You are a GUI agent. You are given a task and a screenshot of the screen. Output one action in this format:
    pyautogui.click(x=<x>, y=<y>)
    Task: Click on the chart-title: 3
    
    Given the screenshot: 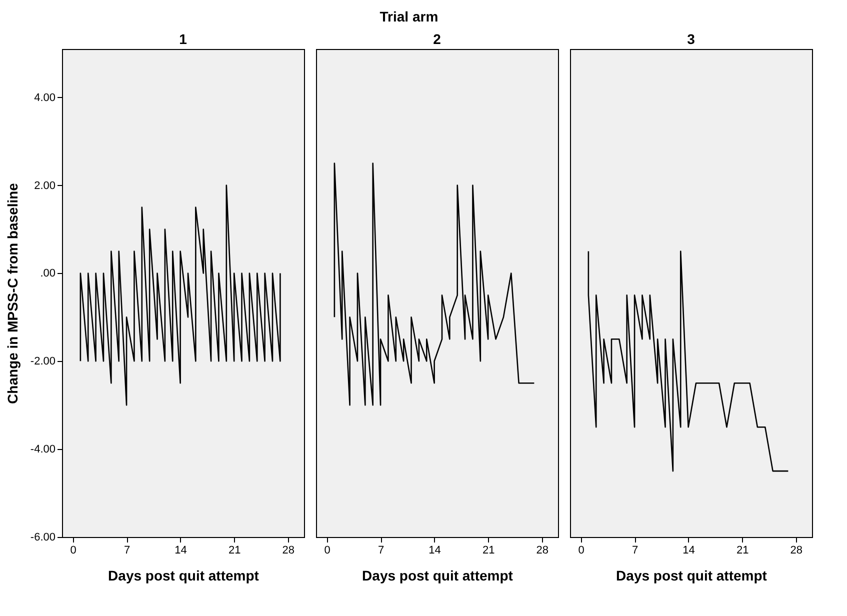 What is the action you would take?
    pyautogui.click(x=691, y=39)
    